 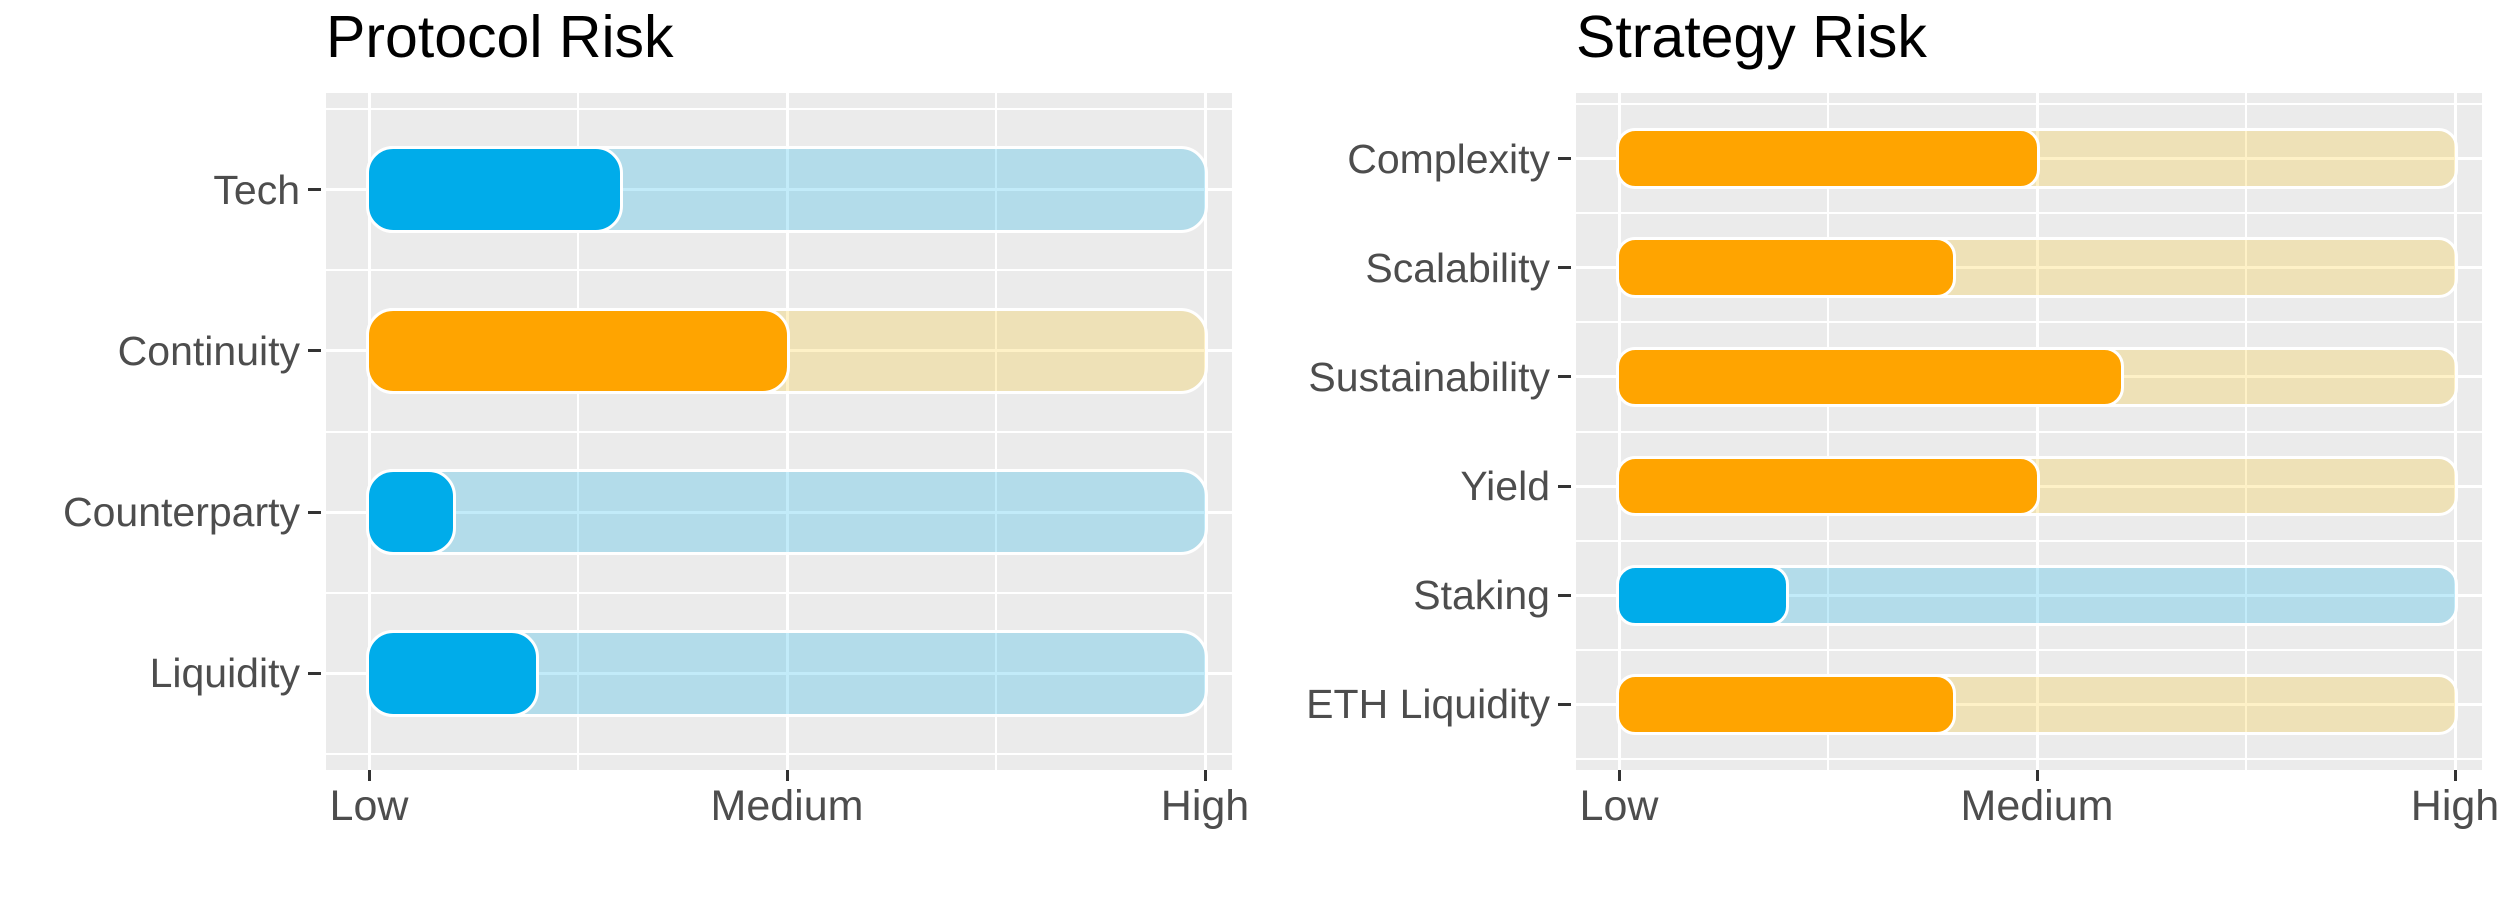 I want to click on bar-fill-staking, so click(x=1703, y=595).